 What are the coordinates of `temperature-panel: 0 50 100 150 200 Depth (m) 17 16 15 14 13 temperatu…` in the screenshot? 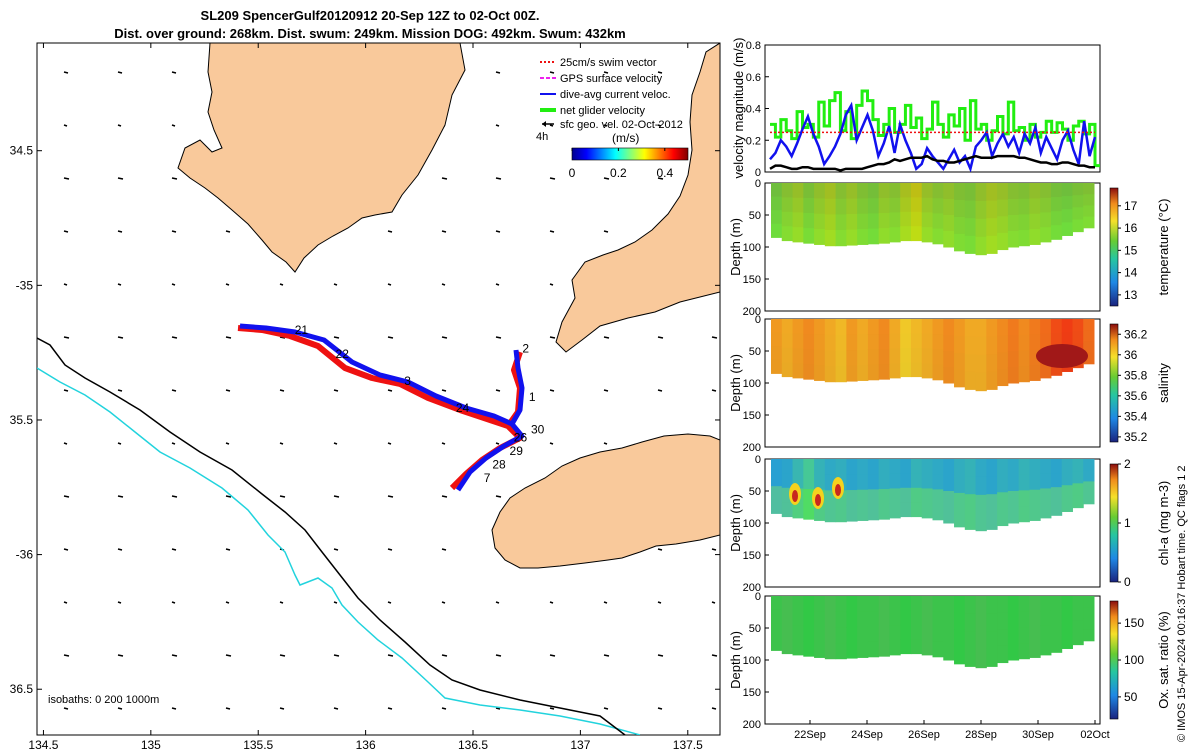 It's located at (949, 248).